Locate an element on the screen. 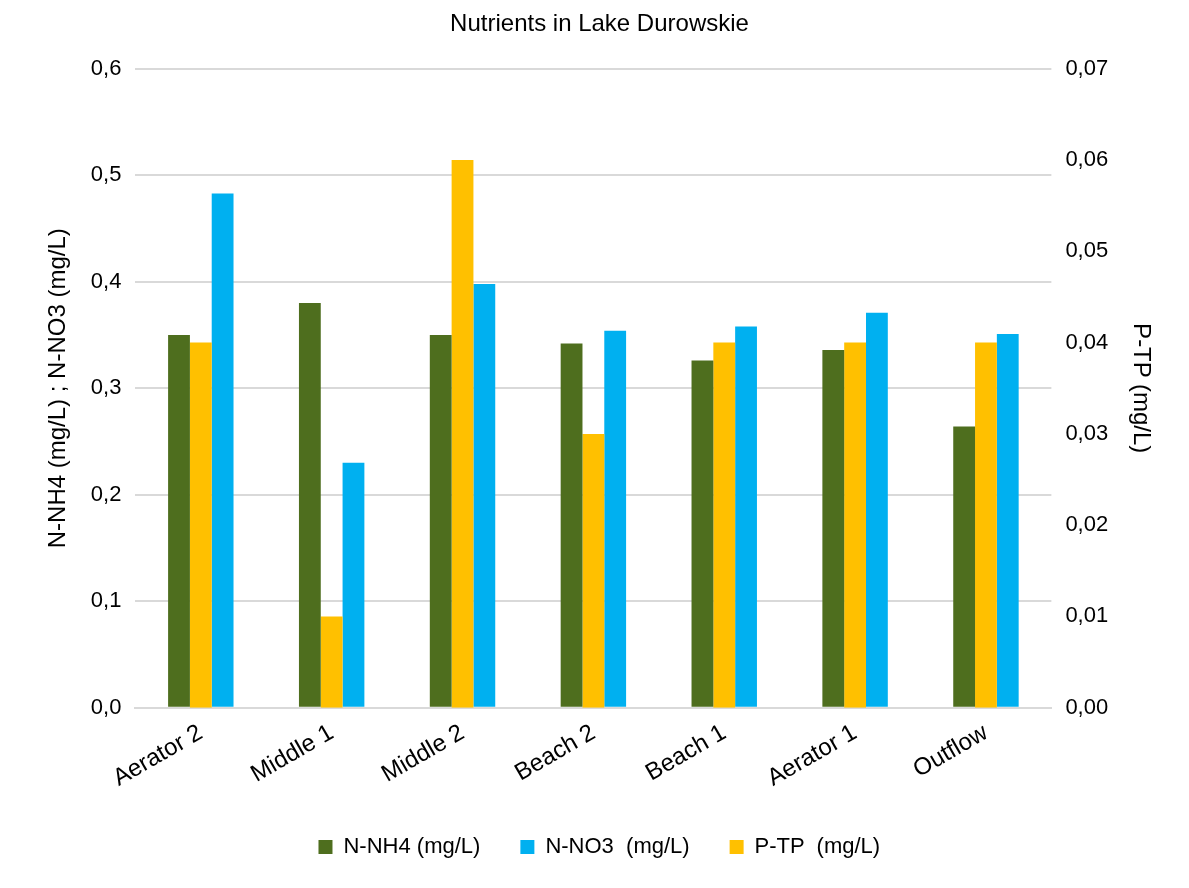  y2-tick-label: 0,04 is located at coordinates (1087, 341).